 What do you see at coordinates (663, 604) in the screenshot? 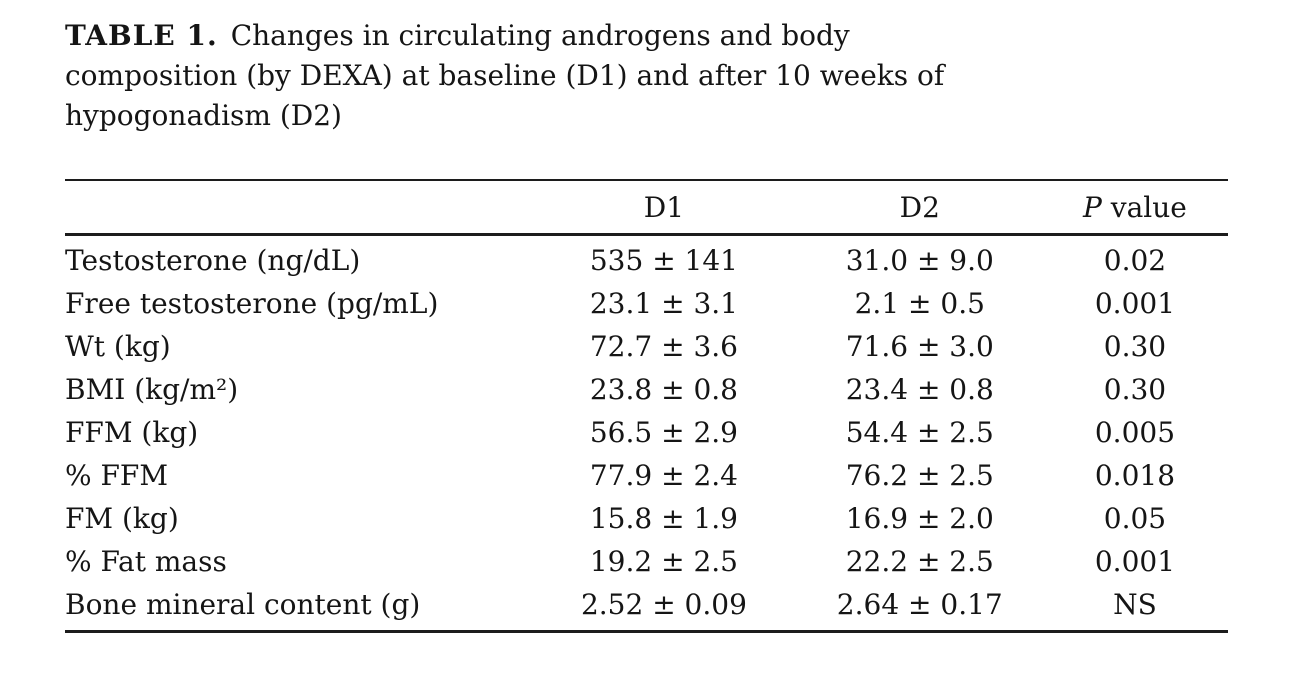
I see `cell-d1: 2.52 ± 0.09` at bounding box center [663, 604].